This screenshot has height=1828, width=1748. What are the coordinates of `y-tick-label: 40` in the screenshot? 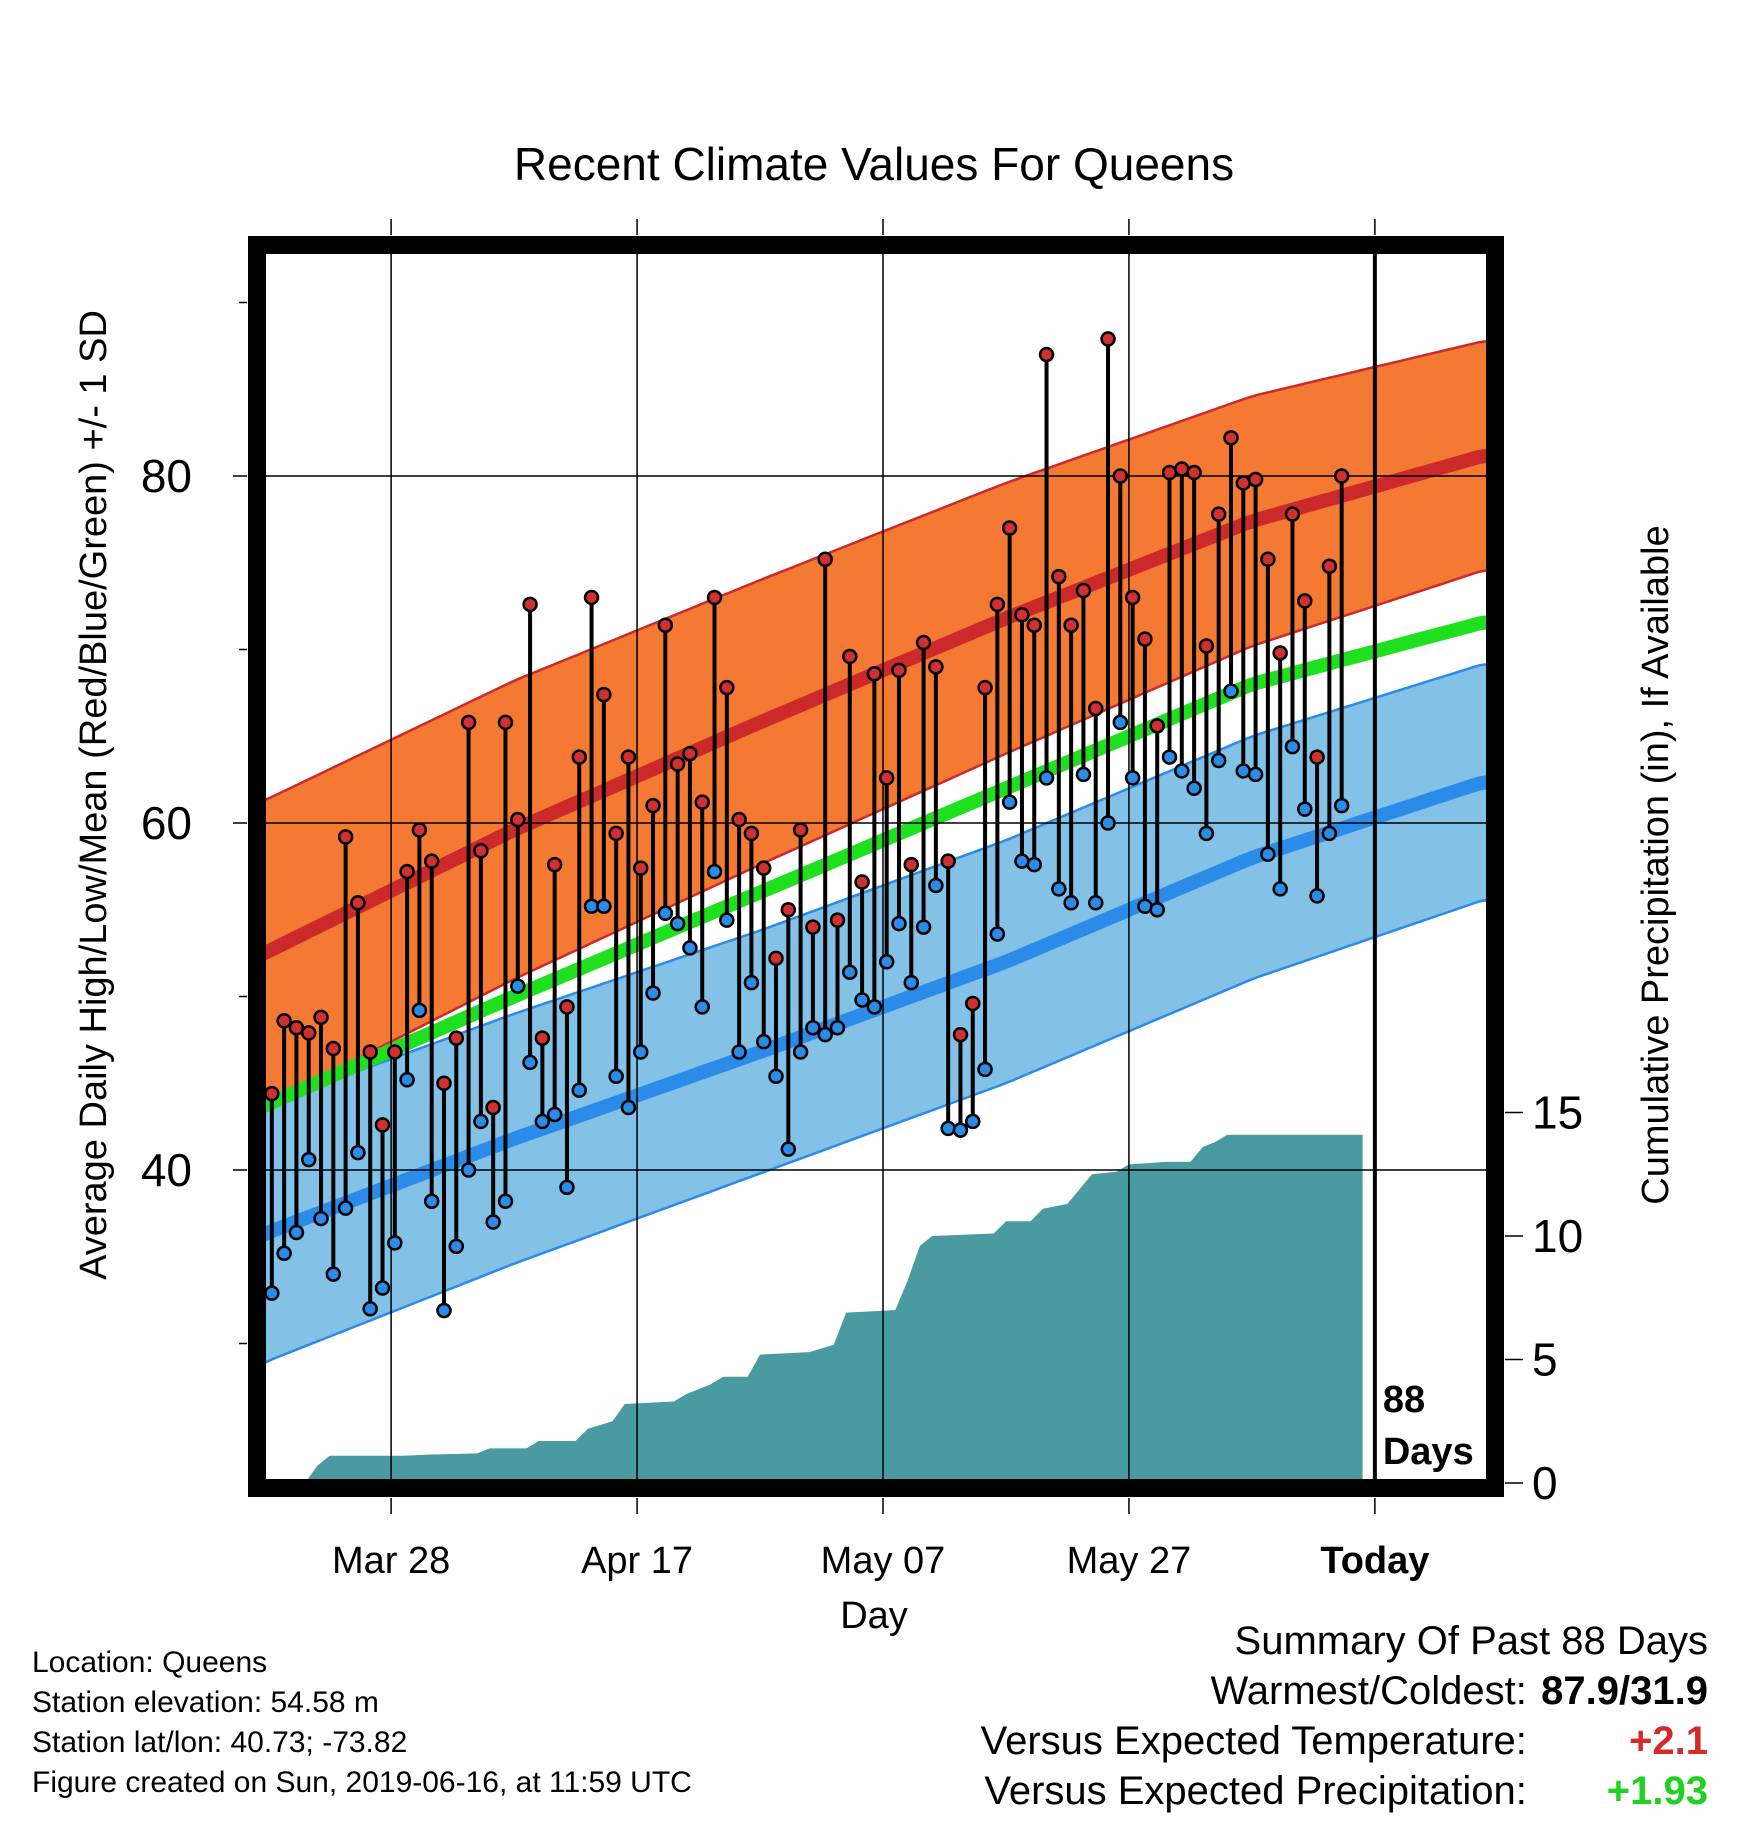 It's located at (166, 1170).